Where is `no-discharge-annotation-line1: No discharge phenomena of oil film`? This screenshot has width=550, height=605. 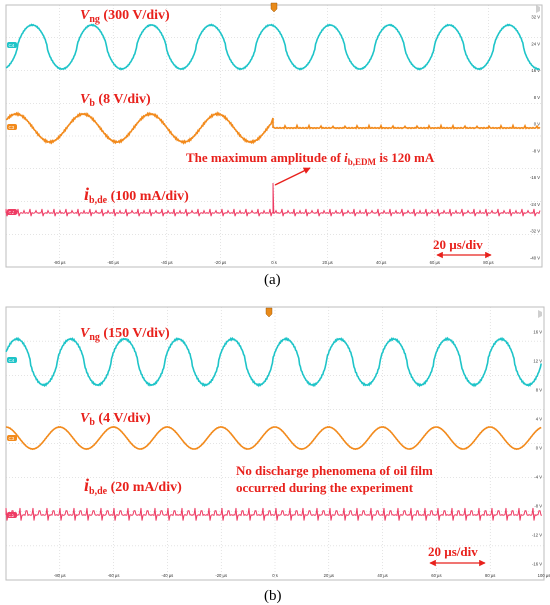 no-discharge-annotation-line1: No discharge phenomena of oil film is located at coordinates (334, 470).